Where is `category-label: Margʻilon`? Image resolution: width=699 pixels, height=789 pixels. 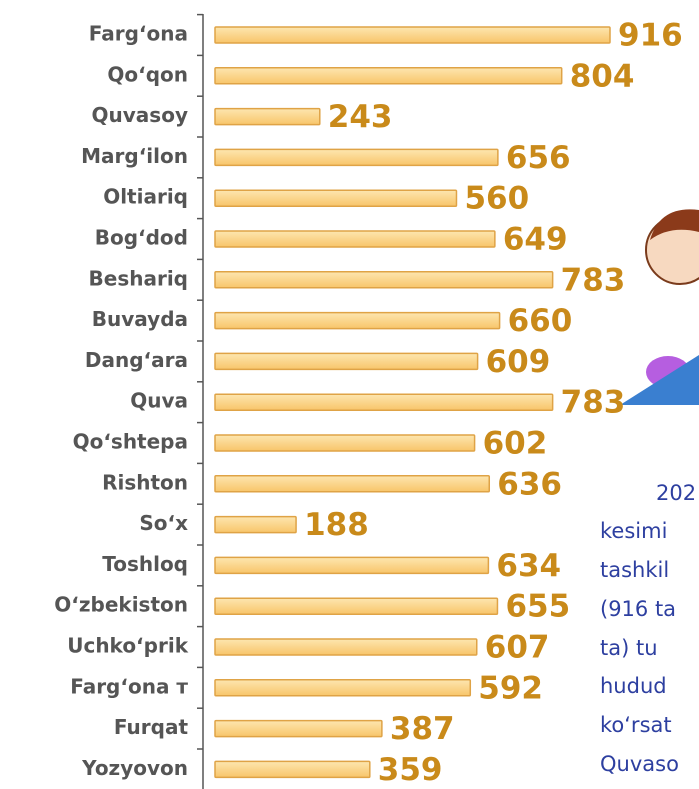
category-label: Margʻilon is located at coordinates (134, 156).